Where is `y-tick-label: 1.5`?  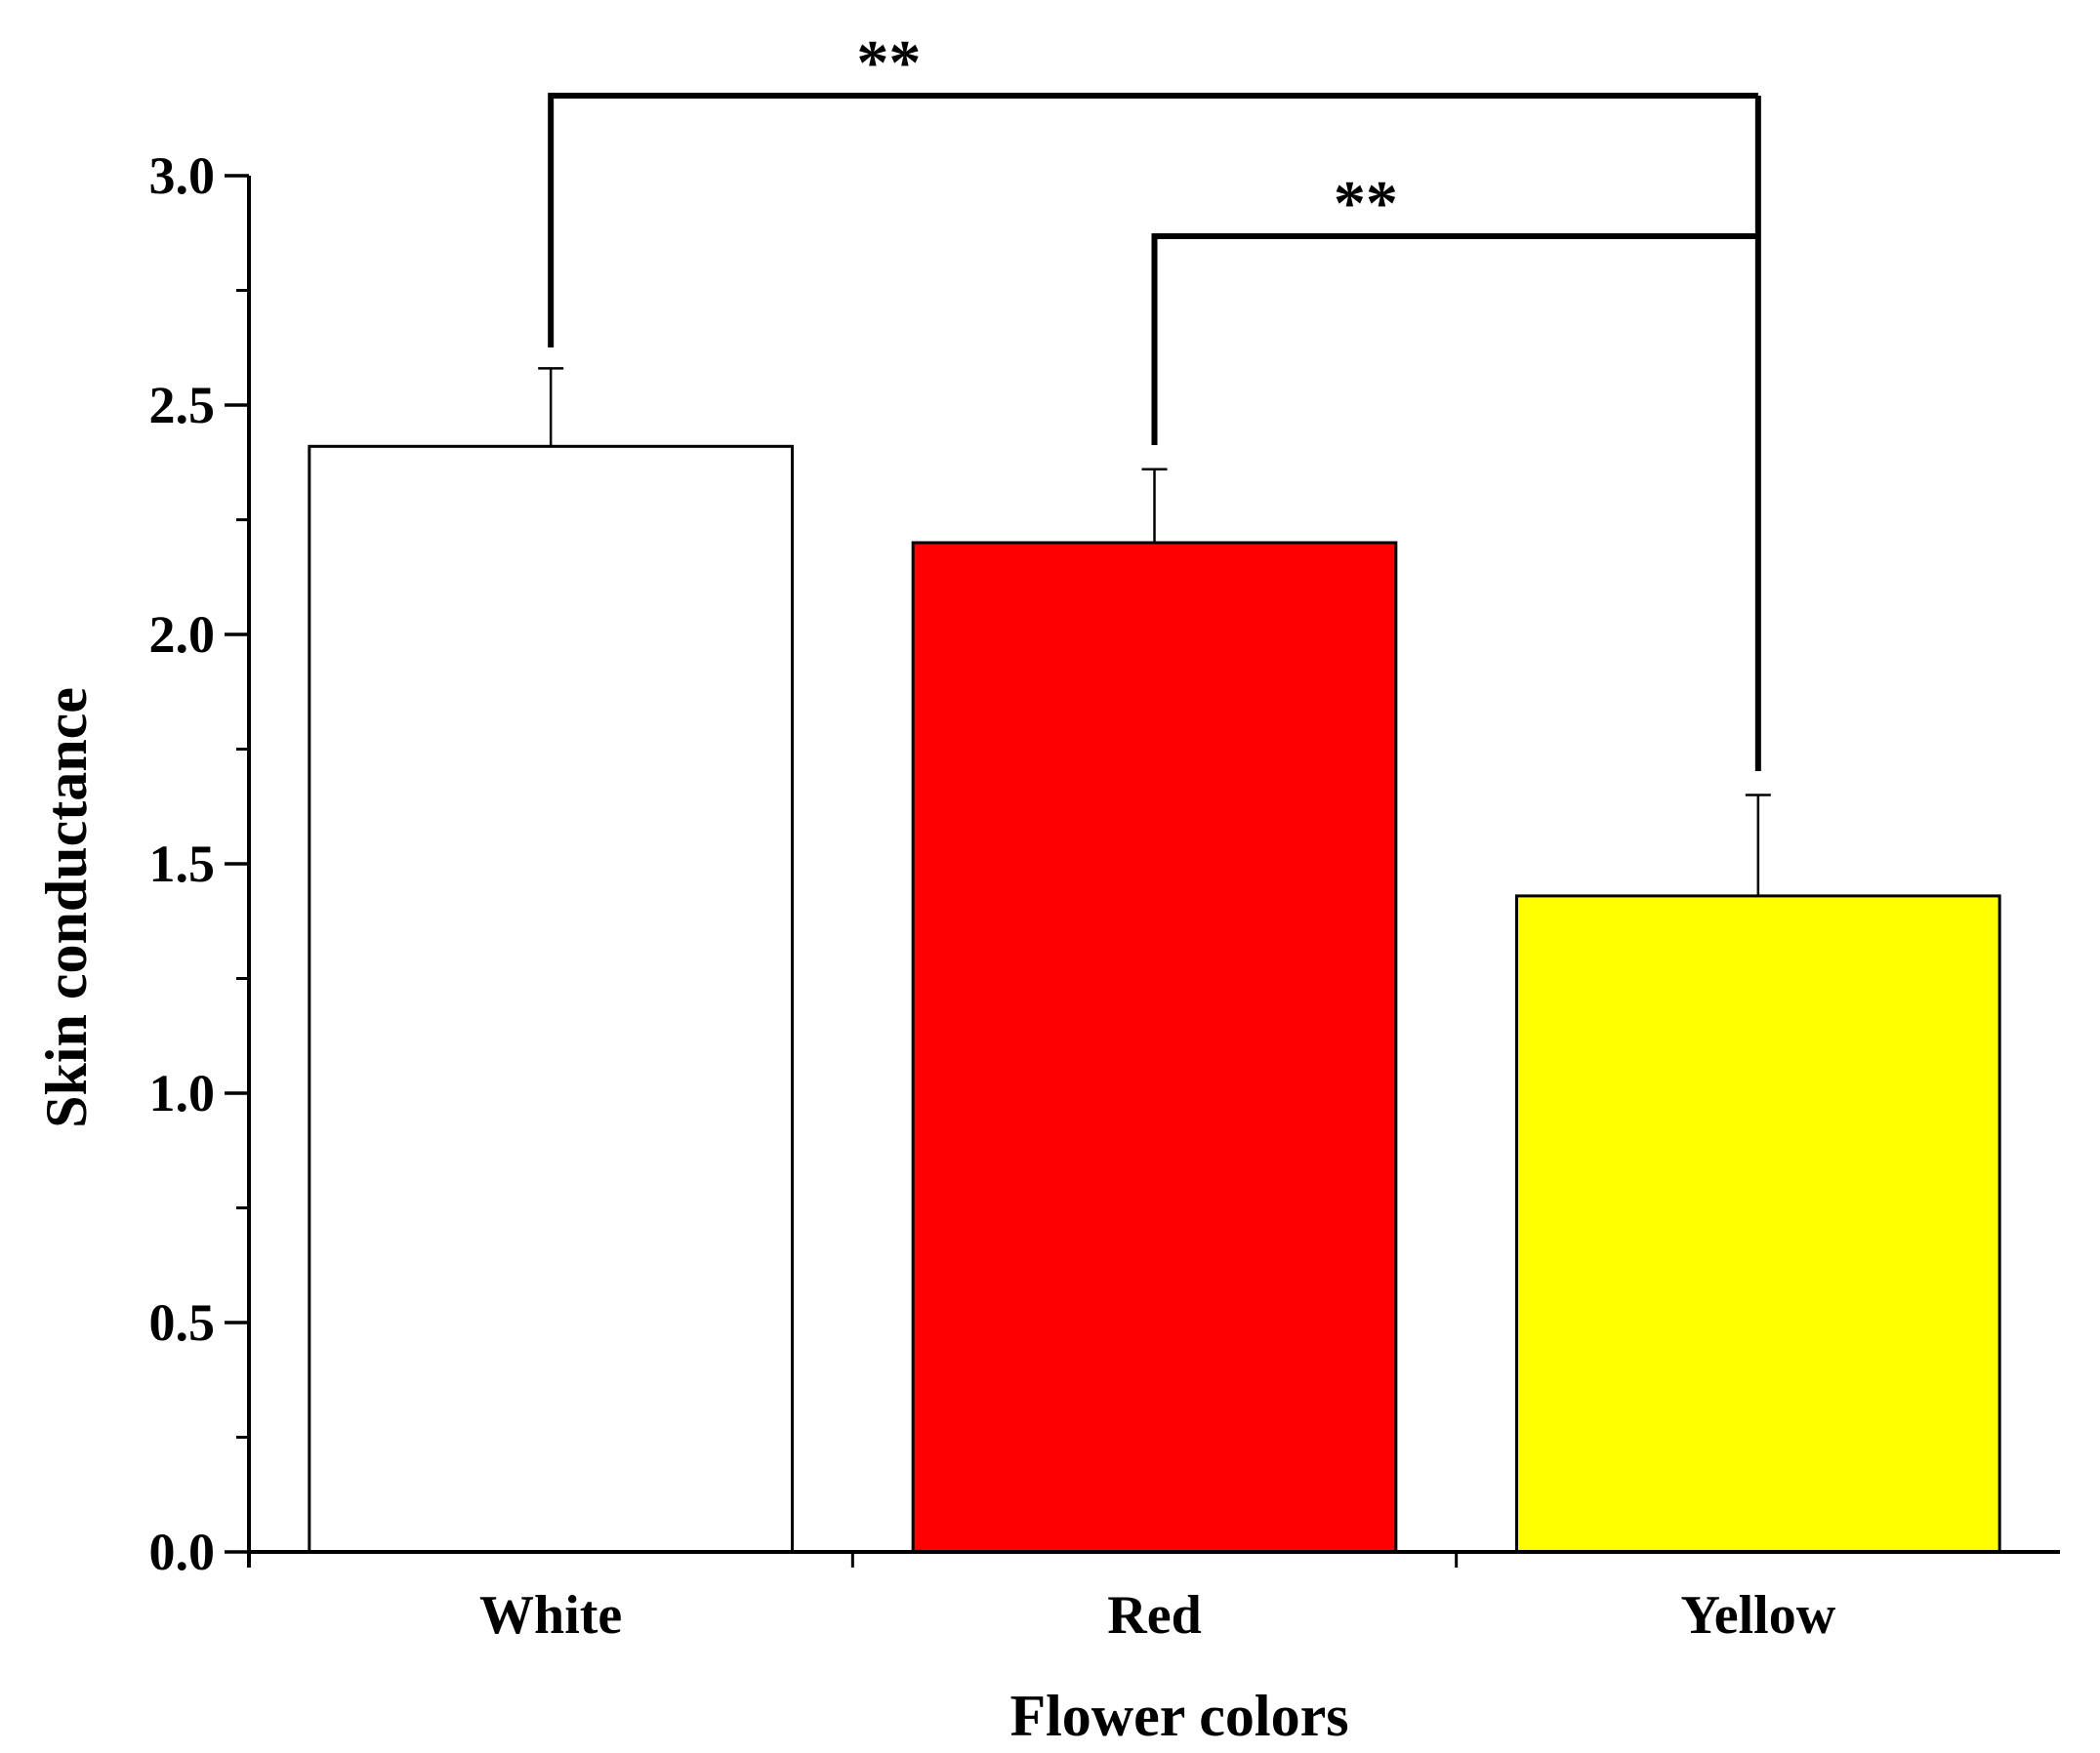
y-tick-label: 1.5 is located at coordinates (182, 864).